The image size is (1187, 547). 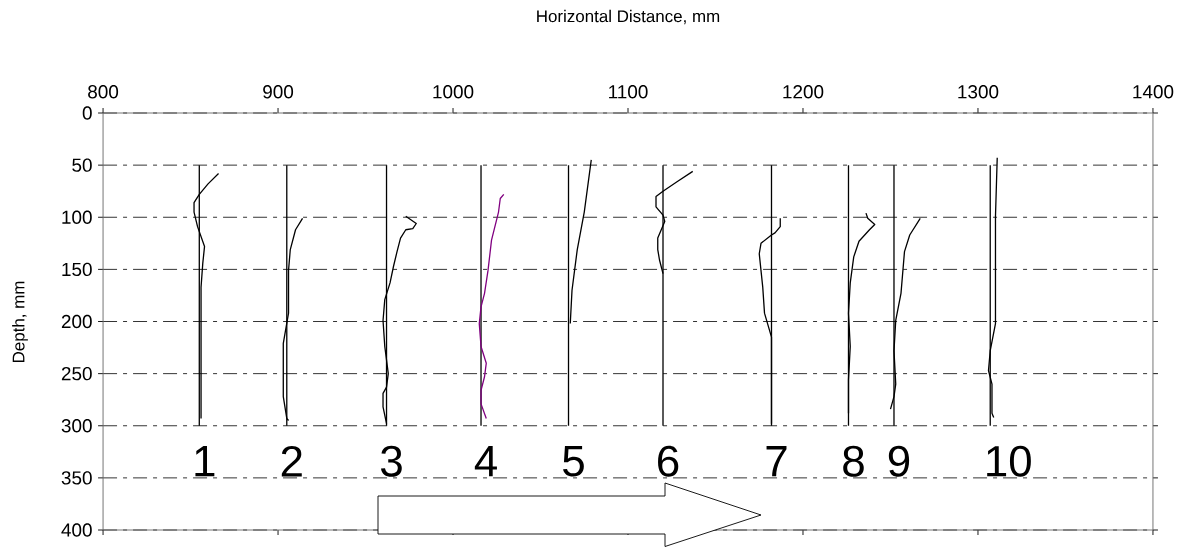 I want to click on y-tick-label: 50, so click(x=82, y=165).